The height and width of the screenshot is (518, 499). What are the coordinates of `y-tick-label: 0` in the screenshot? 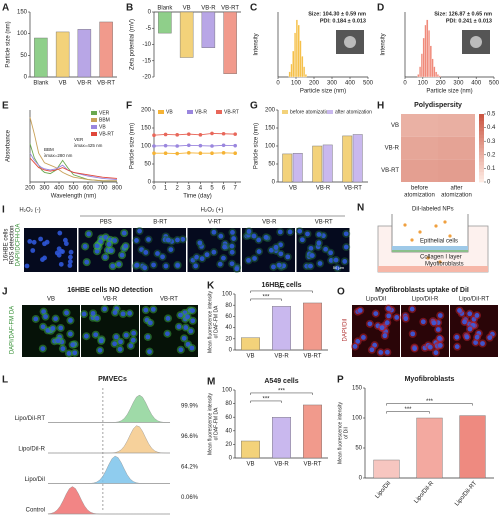 It's located at (231, 351).